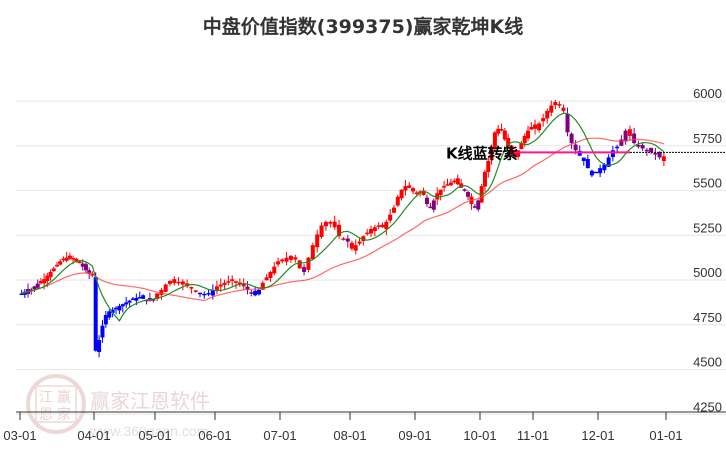 The width and height of the screenshot is (726, 450). What do you see at coordinates (414, 435) in the screenshot?
I see `x-tick-label: 09-01` at bounding box center [414, 435].